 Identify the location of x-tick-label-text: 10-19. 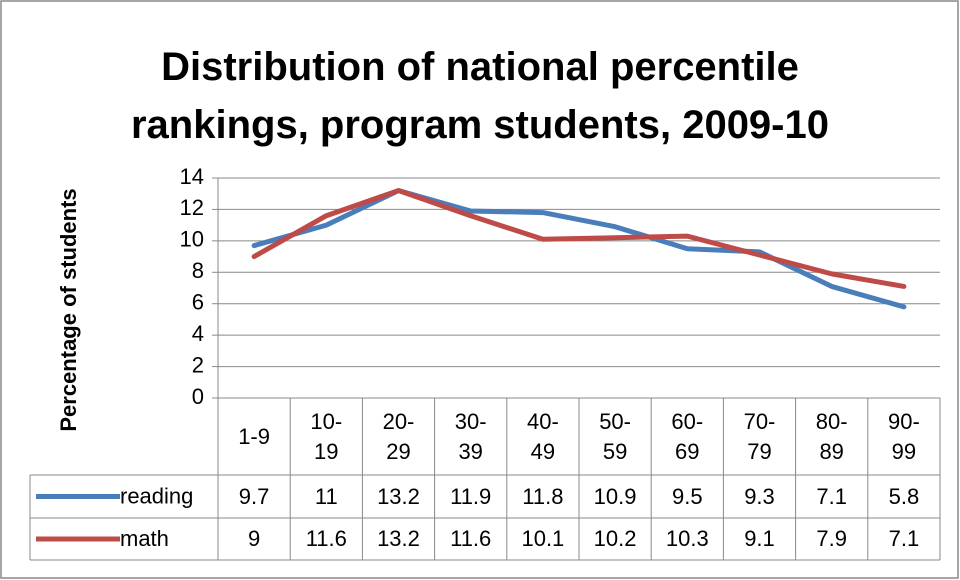
(326, 436).